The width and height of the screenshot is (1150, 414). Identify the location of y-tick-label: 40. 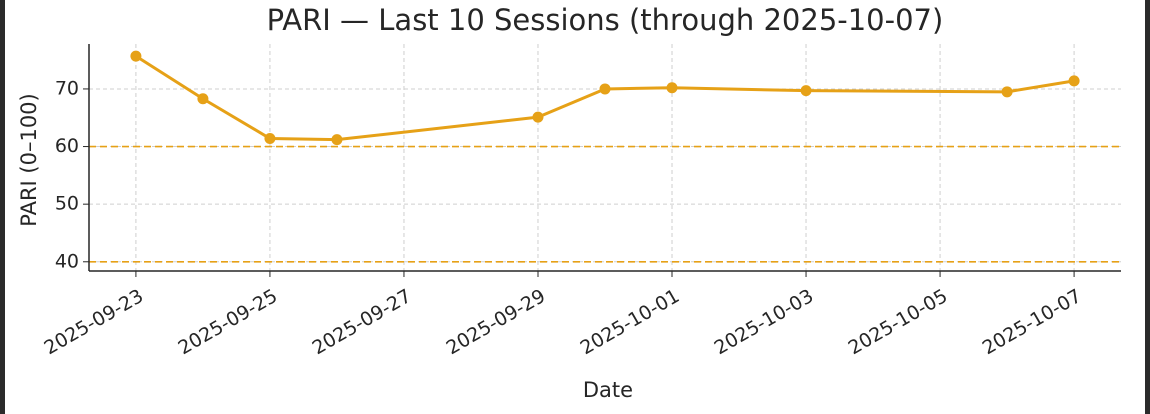
(67, 261).